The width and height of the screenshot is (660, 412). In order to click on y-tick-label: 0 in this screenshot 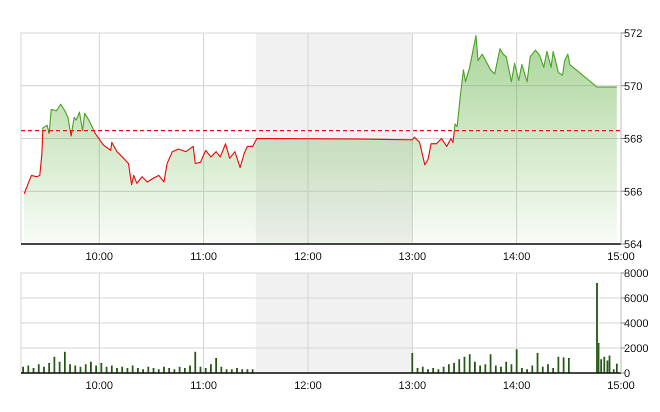, I will do `click(627, 374)`.